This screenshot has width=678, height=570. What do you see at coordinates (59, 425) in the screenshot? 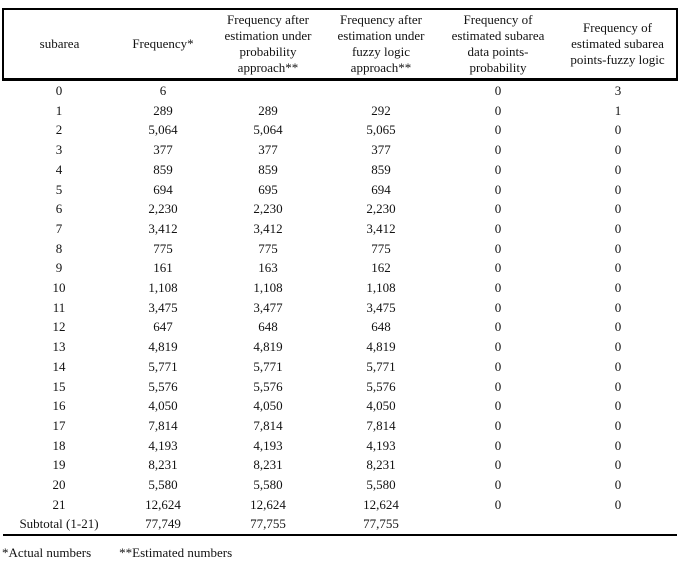
I see `table-cell: 17` at bounding box center [59, 425].